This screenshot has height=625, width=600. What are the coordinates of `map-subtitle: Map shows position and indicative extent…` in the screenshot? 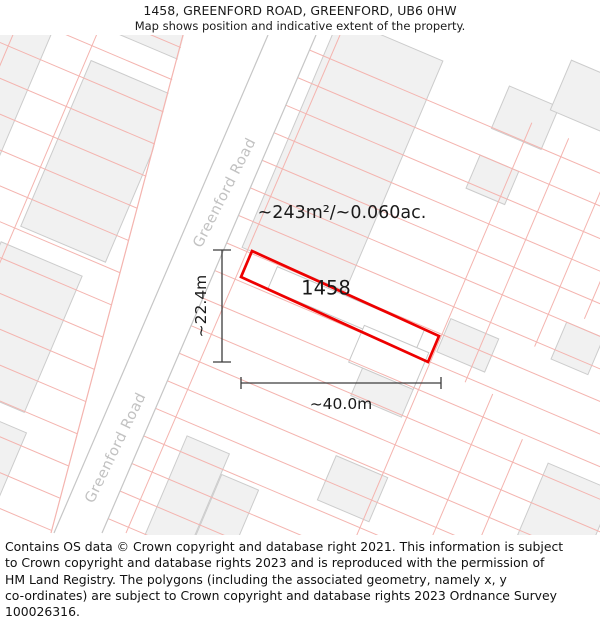 It's located at (300, 26).